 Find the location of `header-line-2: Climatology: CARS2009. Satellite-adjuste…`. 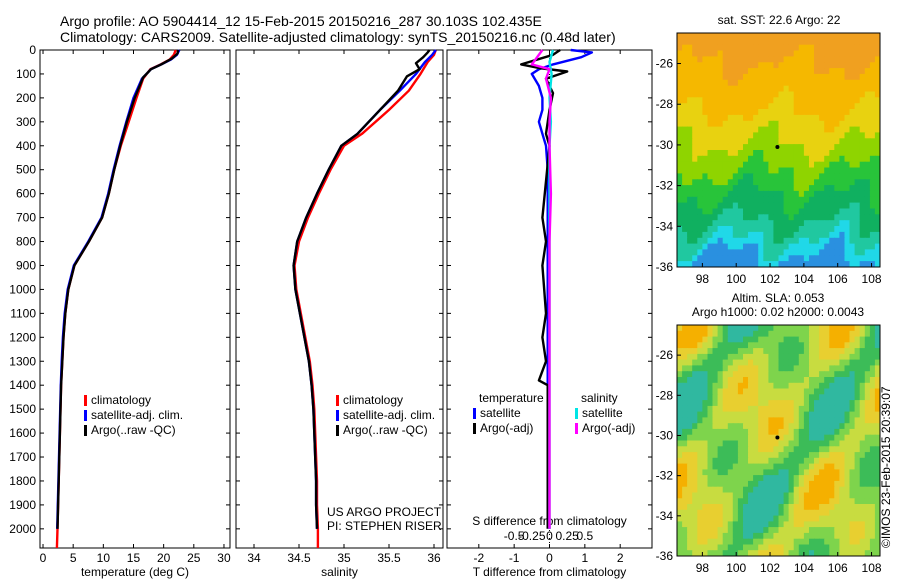

header-line-2: Climatology: CARS2009. Satellite-adjuste… is located at coordinates (338, 37).